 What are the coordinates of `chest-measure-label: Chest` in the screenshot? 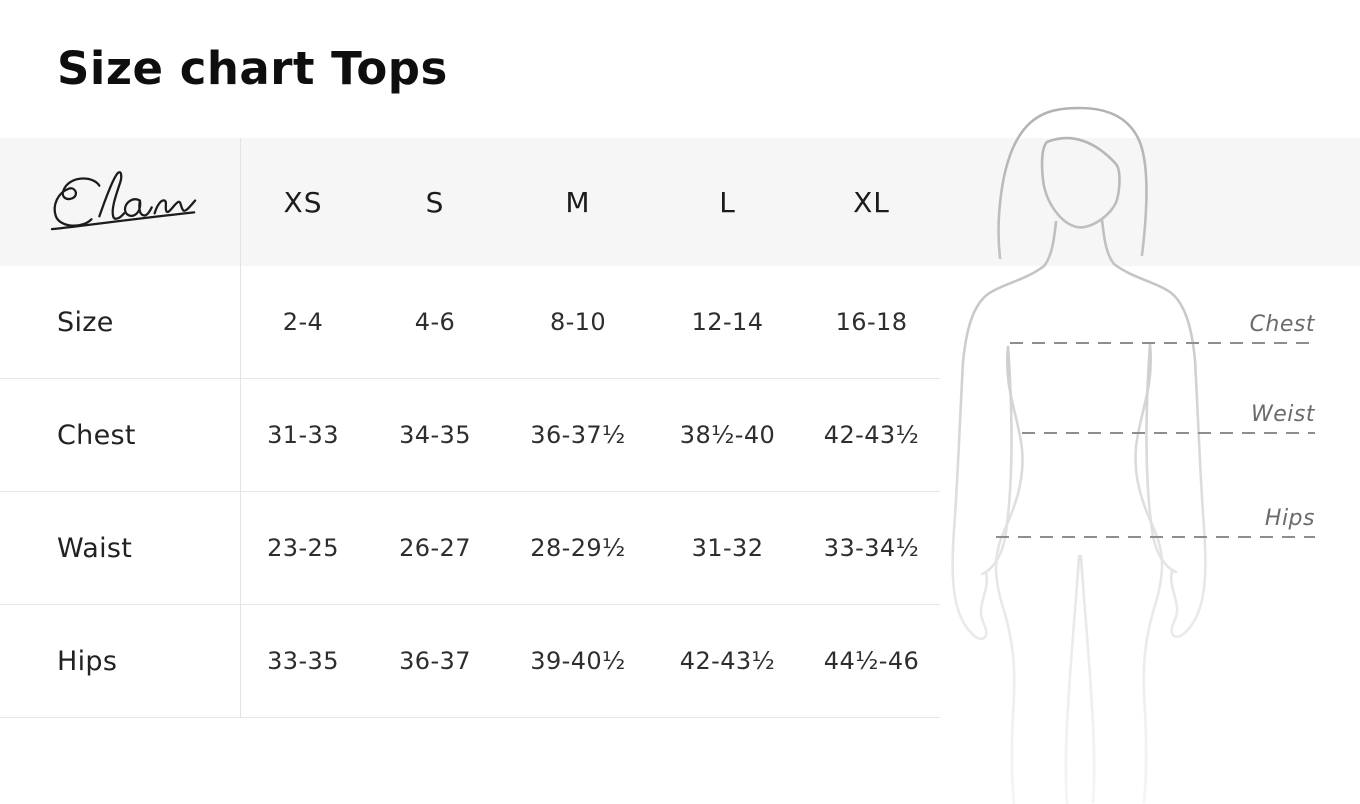 It's located at (1282, 324).